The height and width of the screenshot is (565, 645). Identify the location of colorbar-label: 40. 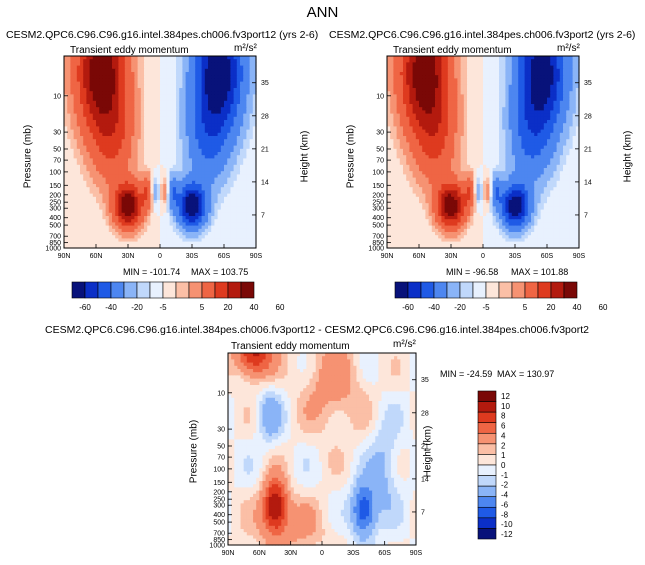
(254, 307).